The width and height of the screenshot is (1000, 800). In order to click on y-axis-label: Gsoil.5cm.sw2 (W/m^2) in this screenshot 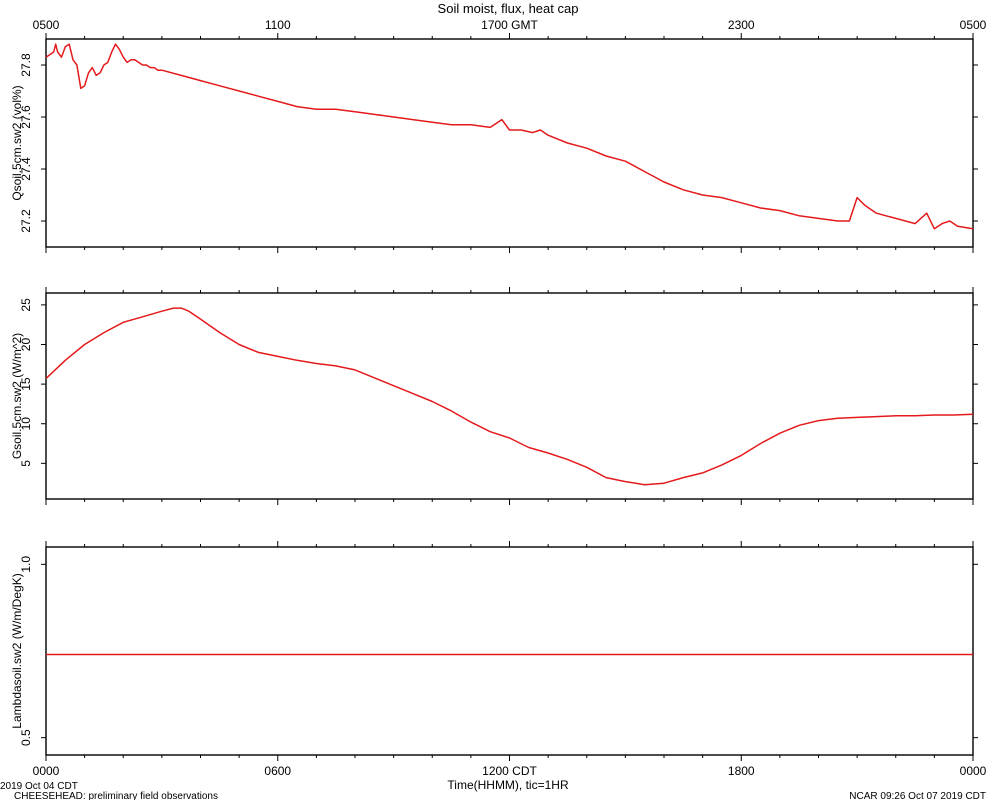, I will do `click(17, 396)`.